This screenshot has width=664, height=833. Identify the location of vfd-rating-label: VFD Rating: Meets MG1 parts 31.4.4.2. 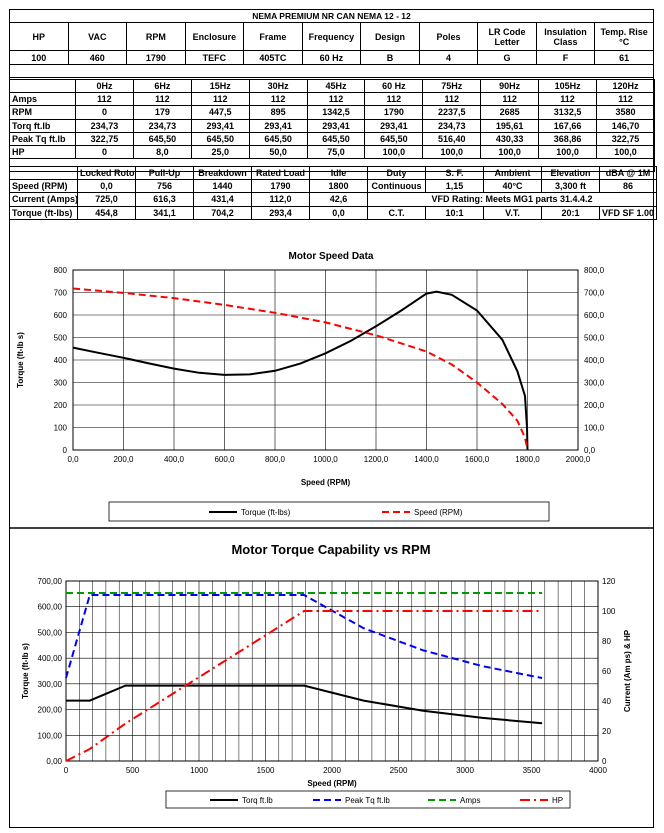
(512, 199).